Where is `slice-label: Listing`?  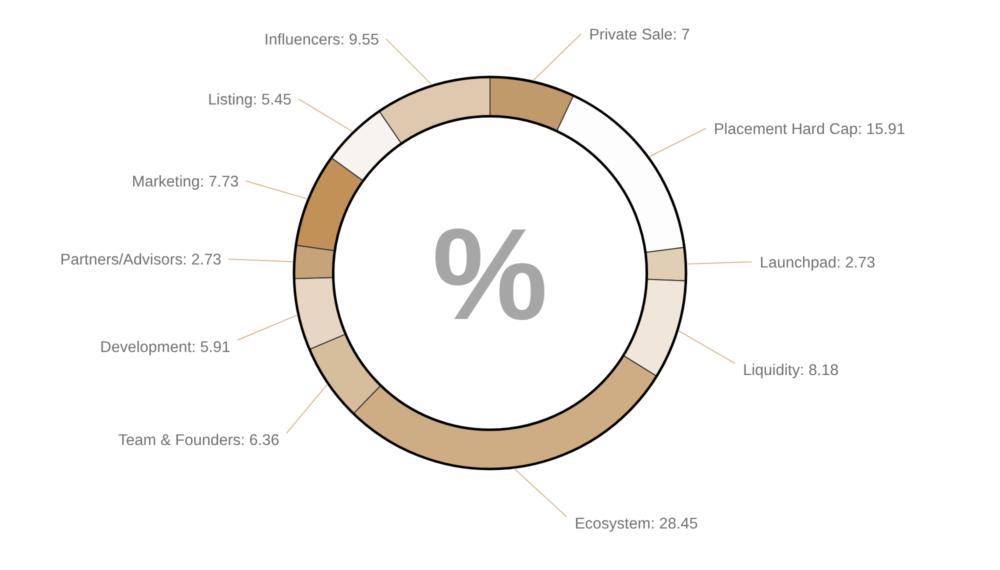 slice-label: Listing is located at coordinates (230, 99).